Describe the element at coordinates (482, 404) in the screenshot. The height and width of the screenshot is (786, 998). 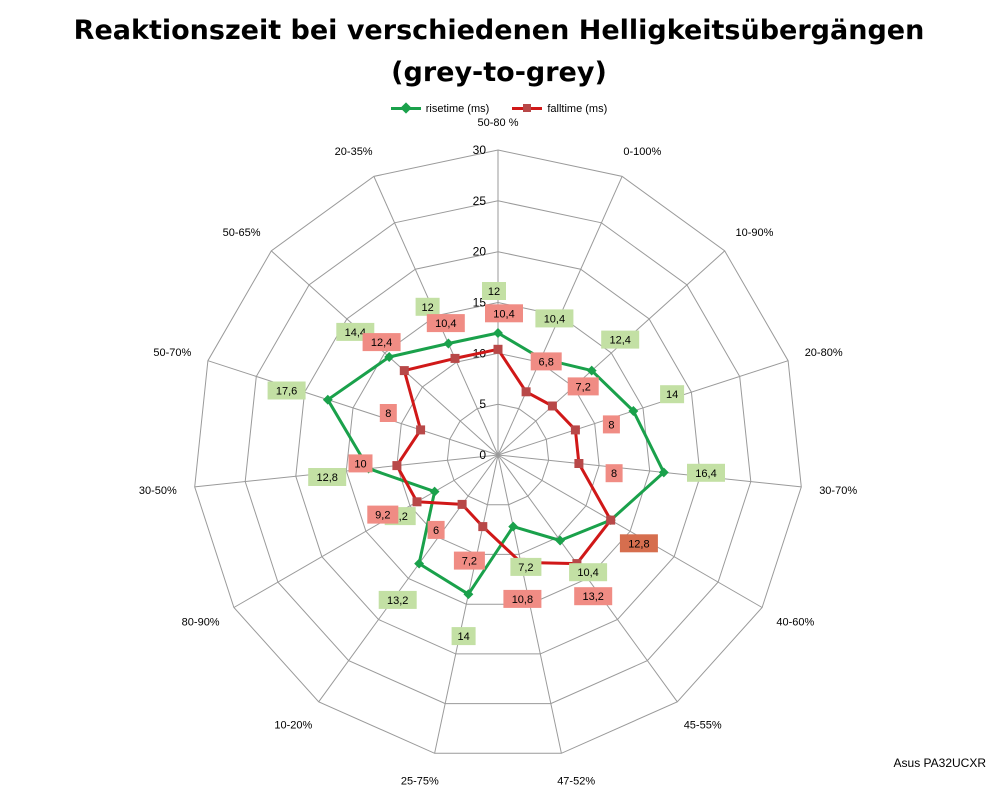
I see `tick-label: 5` at that location.